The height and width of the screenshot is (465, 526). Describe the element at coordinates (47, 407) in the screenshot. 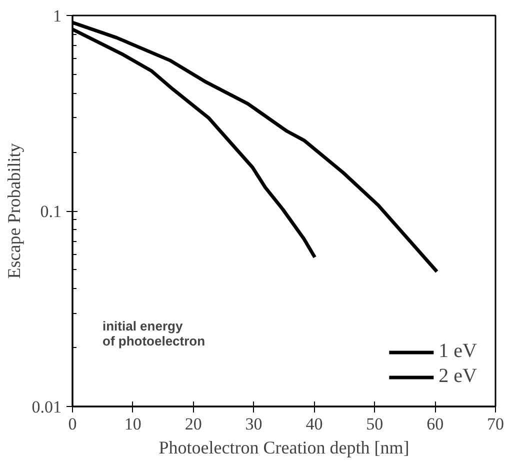

I see `y-tick-label: 0.01` at that location.